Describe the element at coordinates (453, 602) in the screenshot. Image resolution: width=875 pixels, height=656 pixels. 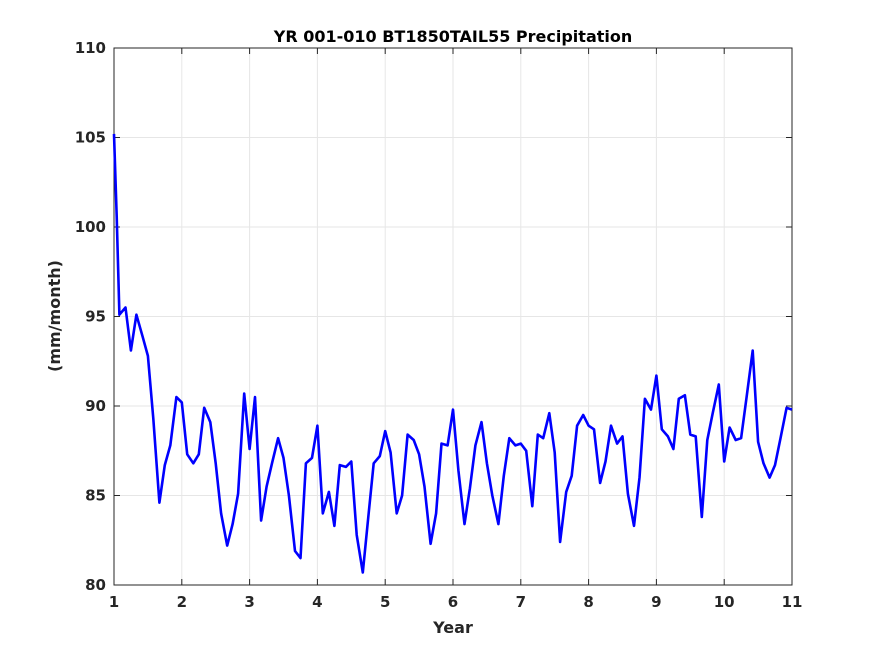
I see `x-tick-label: 6` at that location.